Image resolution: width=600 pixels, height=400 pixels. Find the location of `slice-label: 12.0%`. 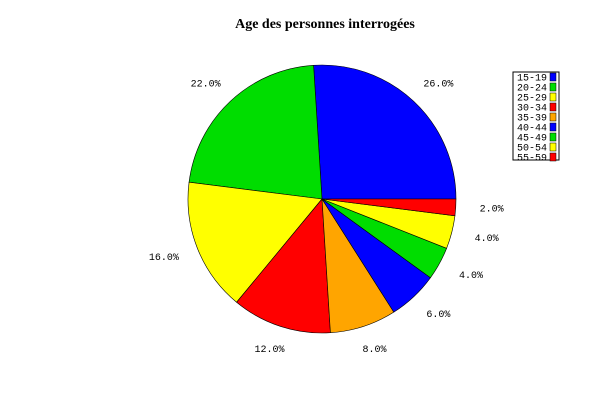

slice-label: 12.0% is located at coordinates (269, 350).